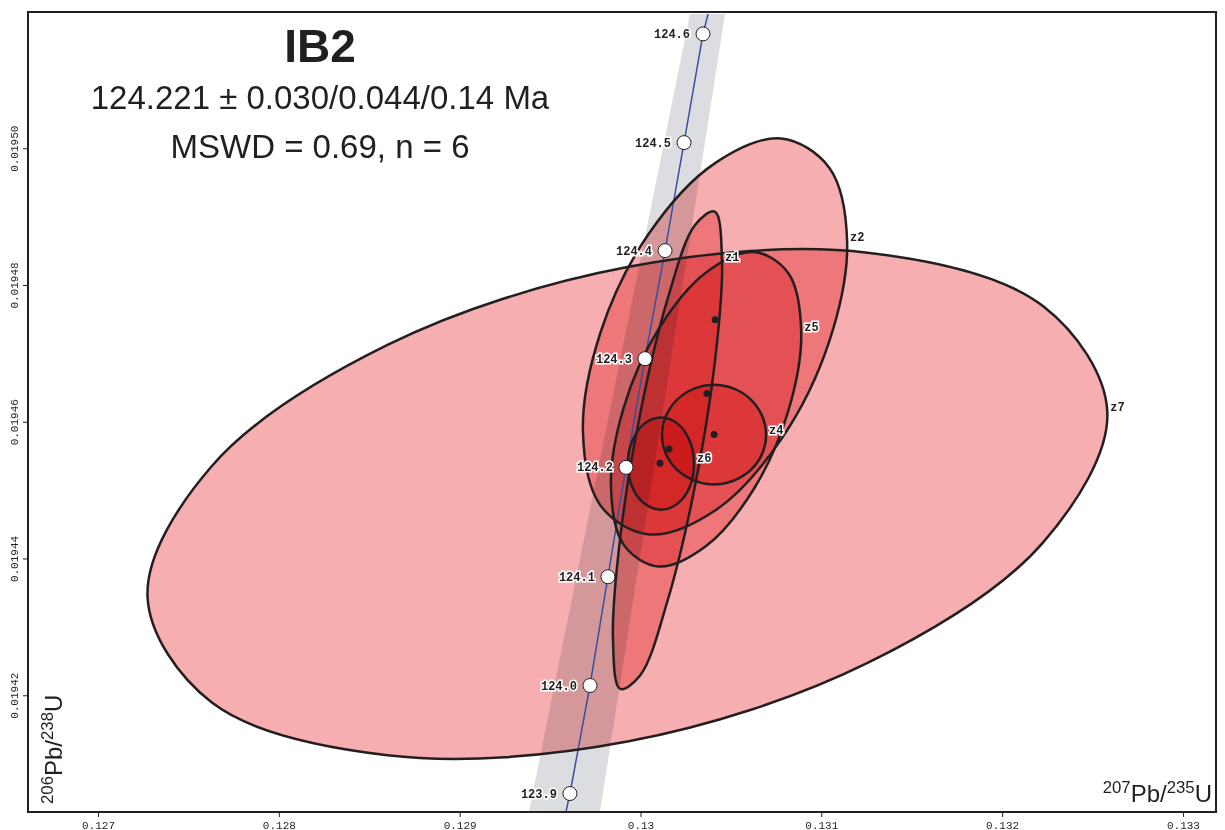 This screenshot has height=830, width=1225. Describe the element at coordinates (857, 237) in the screenshot. I see `series-label: z2` at that location.